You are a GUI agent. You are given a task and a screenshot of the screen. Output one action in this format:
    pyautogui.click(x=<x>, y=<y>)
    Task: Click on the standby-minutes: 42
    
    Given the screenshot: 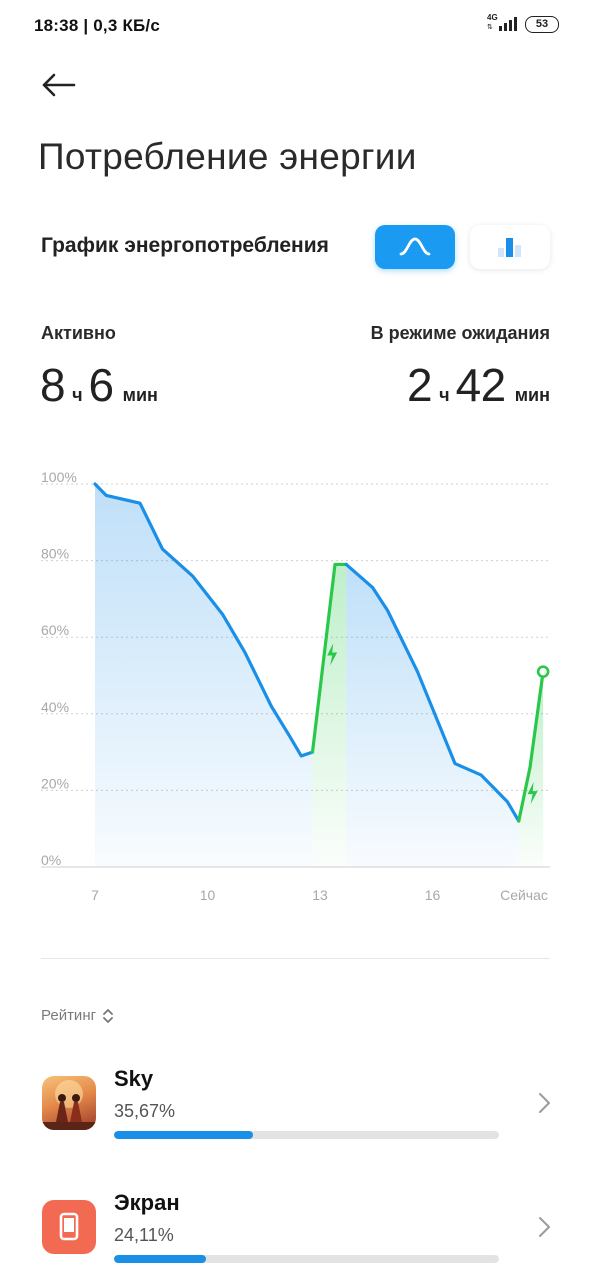 What is the action you would take?
    pyautogui.click(x=481, y=385)
    